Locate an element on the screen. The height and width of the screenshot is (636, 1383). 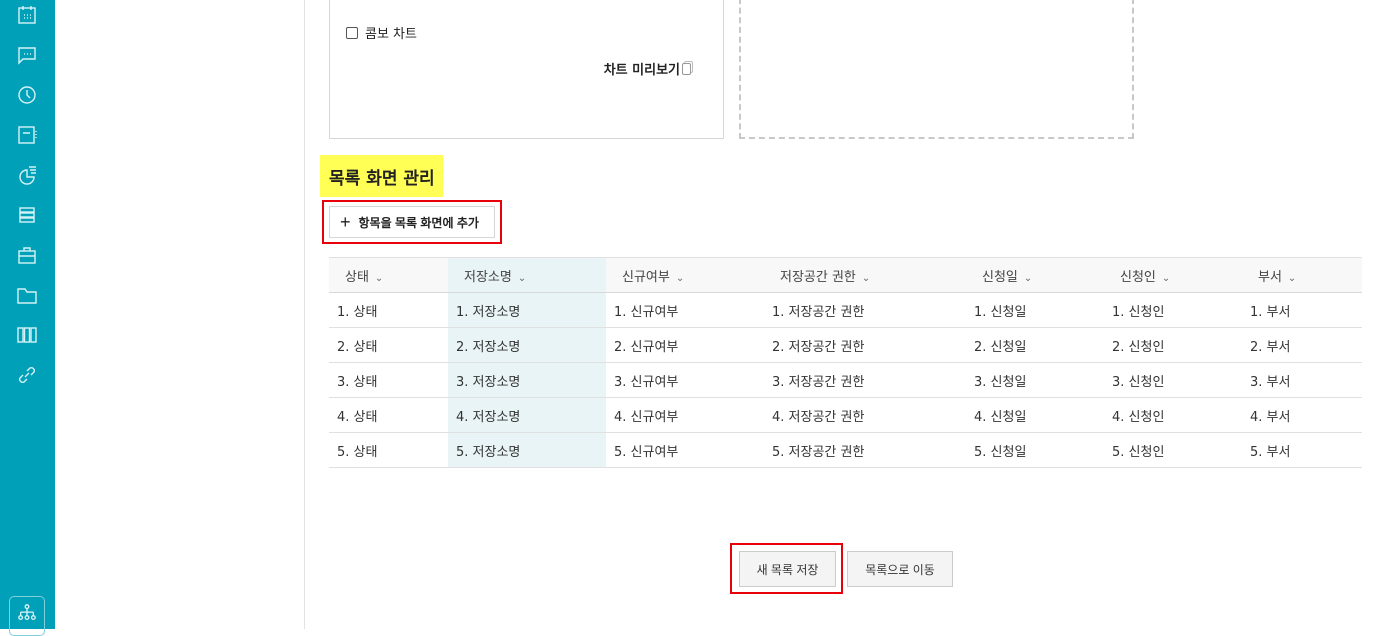
checkbox-box is located at coordinates (352, 32).